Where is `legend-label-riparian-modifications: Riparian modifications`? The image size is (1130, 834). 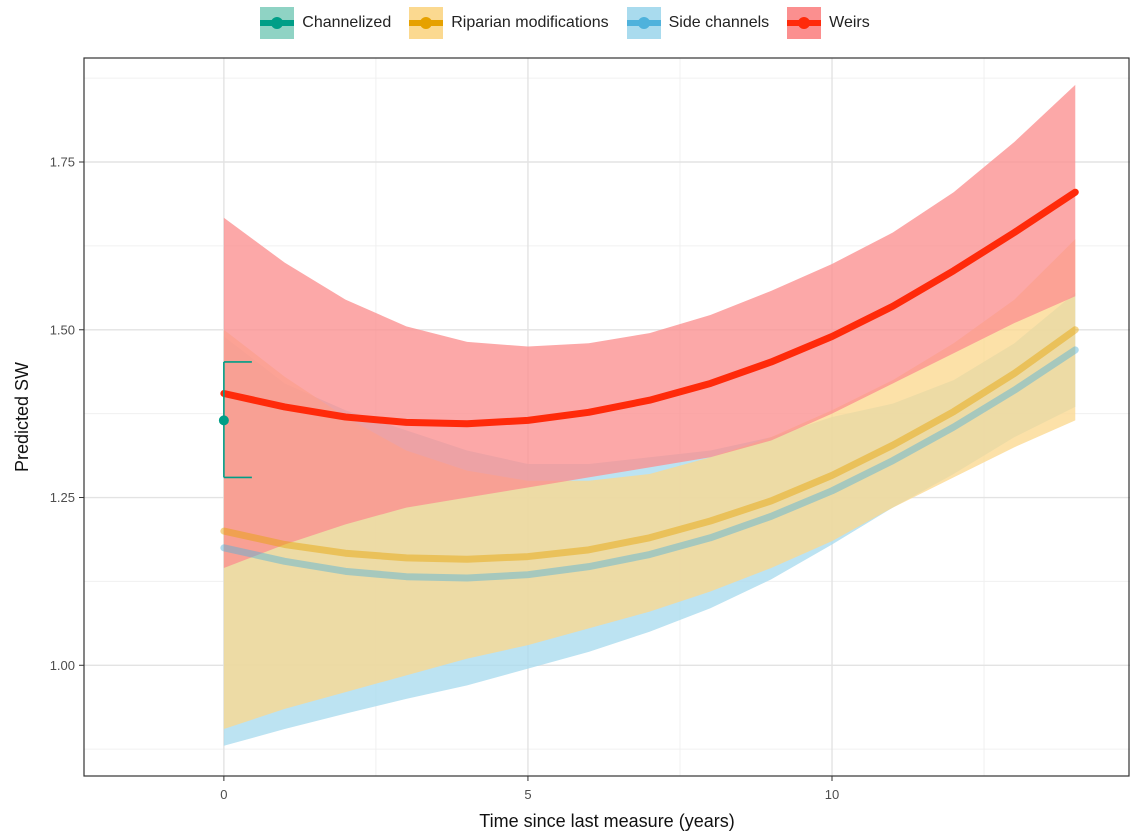 legend-label-riparian-modifications: Riparian modifications is located at coordinates (530, 22).